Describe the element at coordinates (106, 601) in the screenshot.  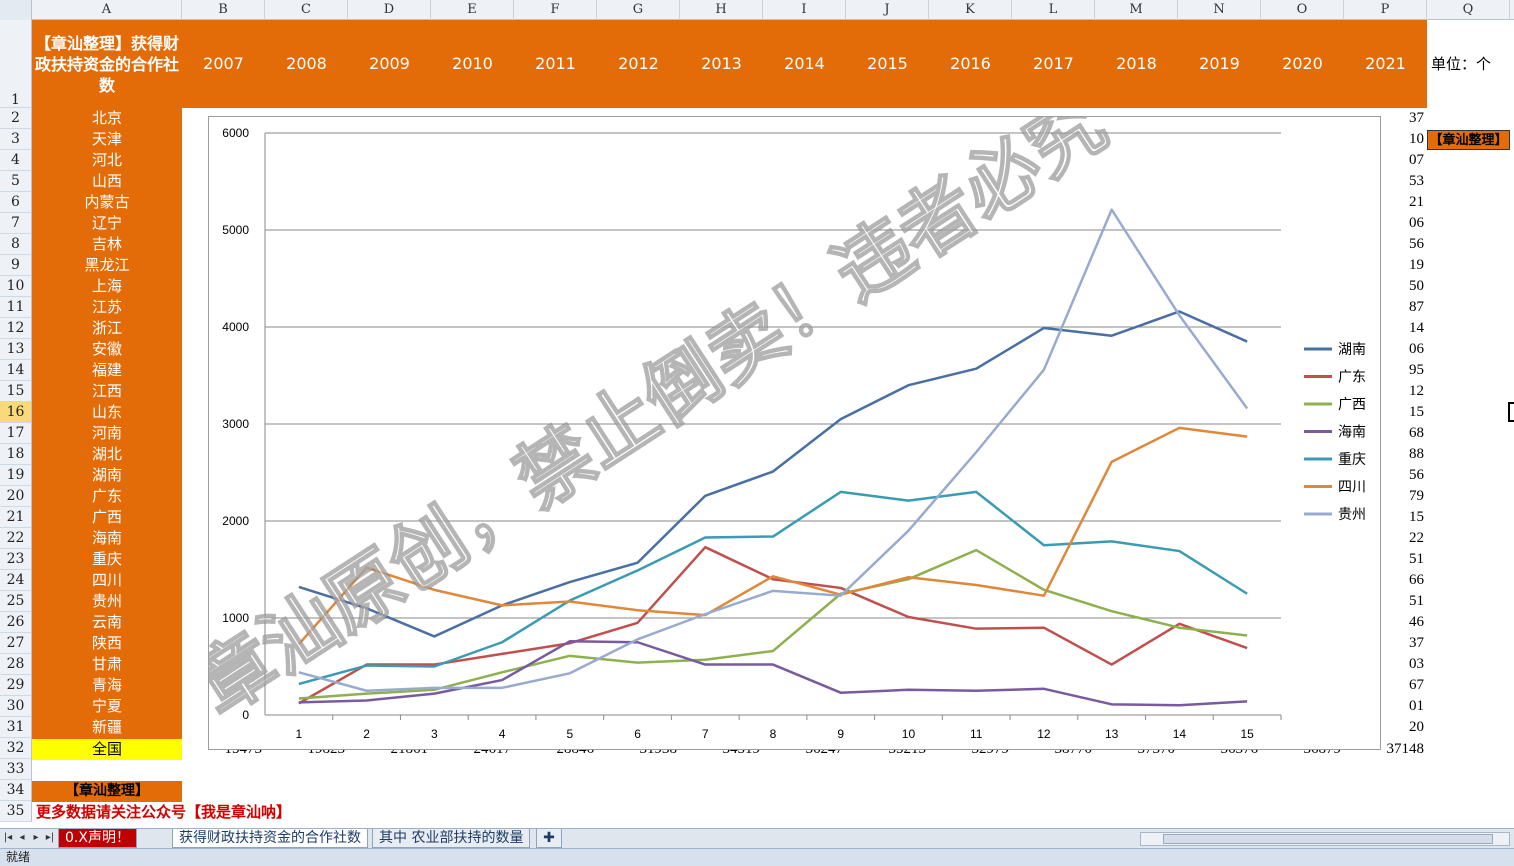
I see `province-cell: 贵州` at that location.